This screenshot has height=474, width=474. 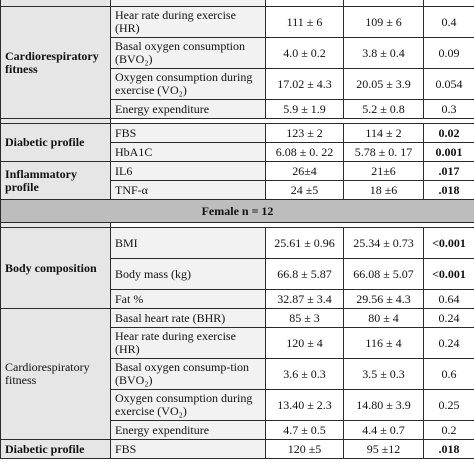 What do you see at coordinates (304, 318) in the screenshot?
I see `value-cell: 85 ± 3` at bounding box center [304, 318].